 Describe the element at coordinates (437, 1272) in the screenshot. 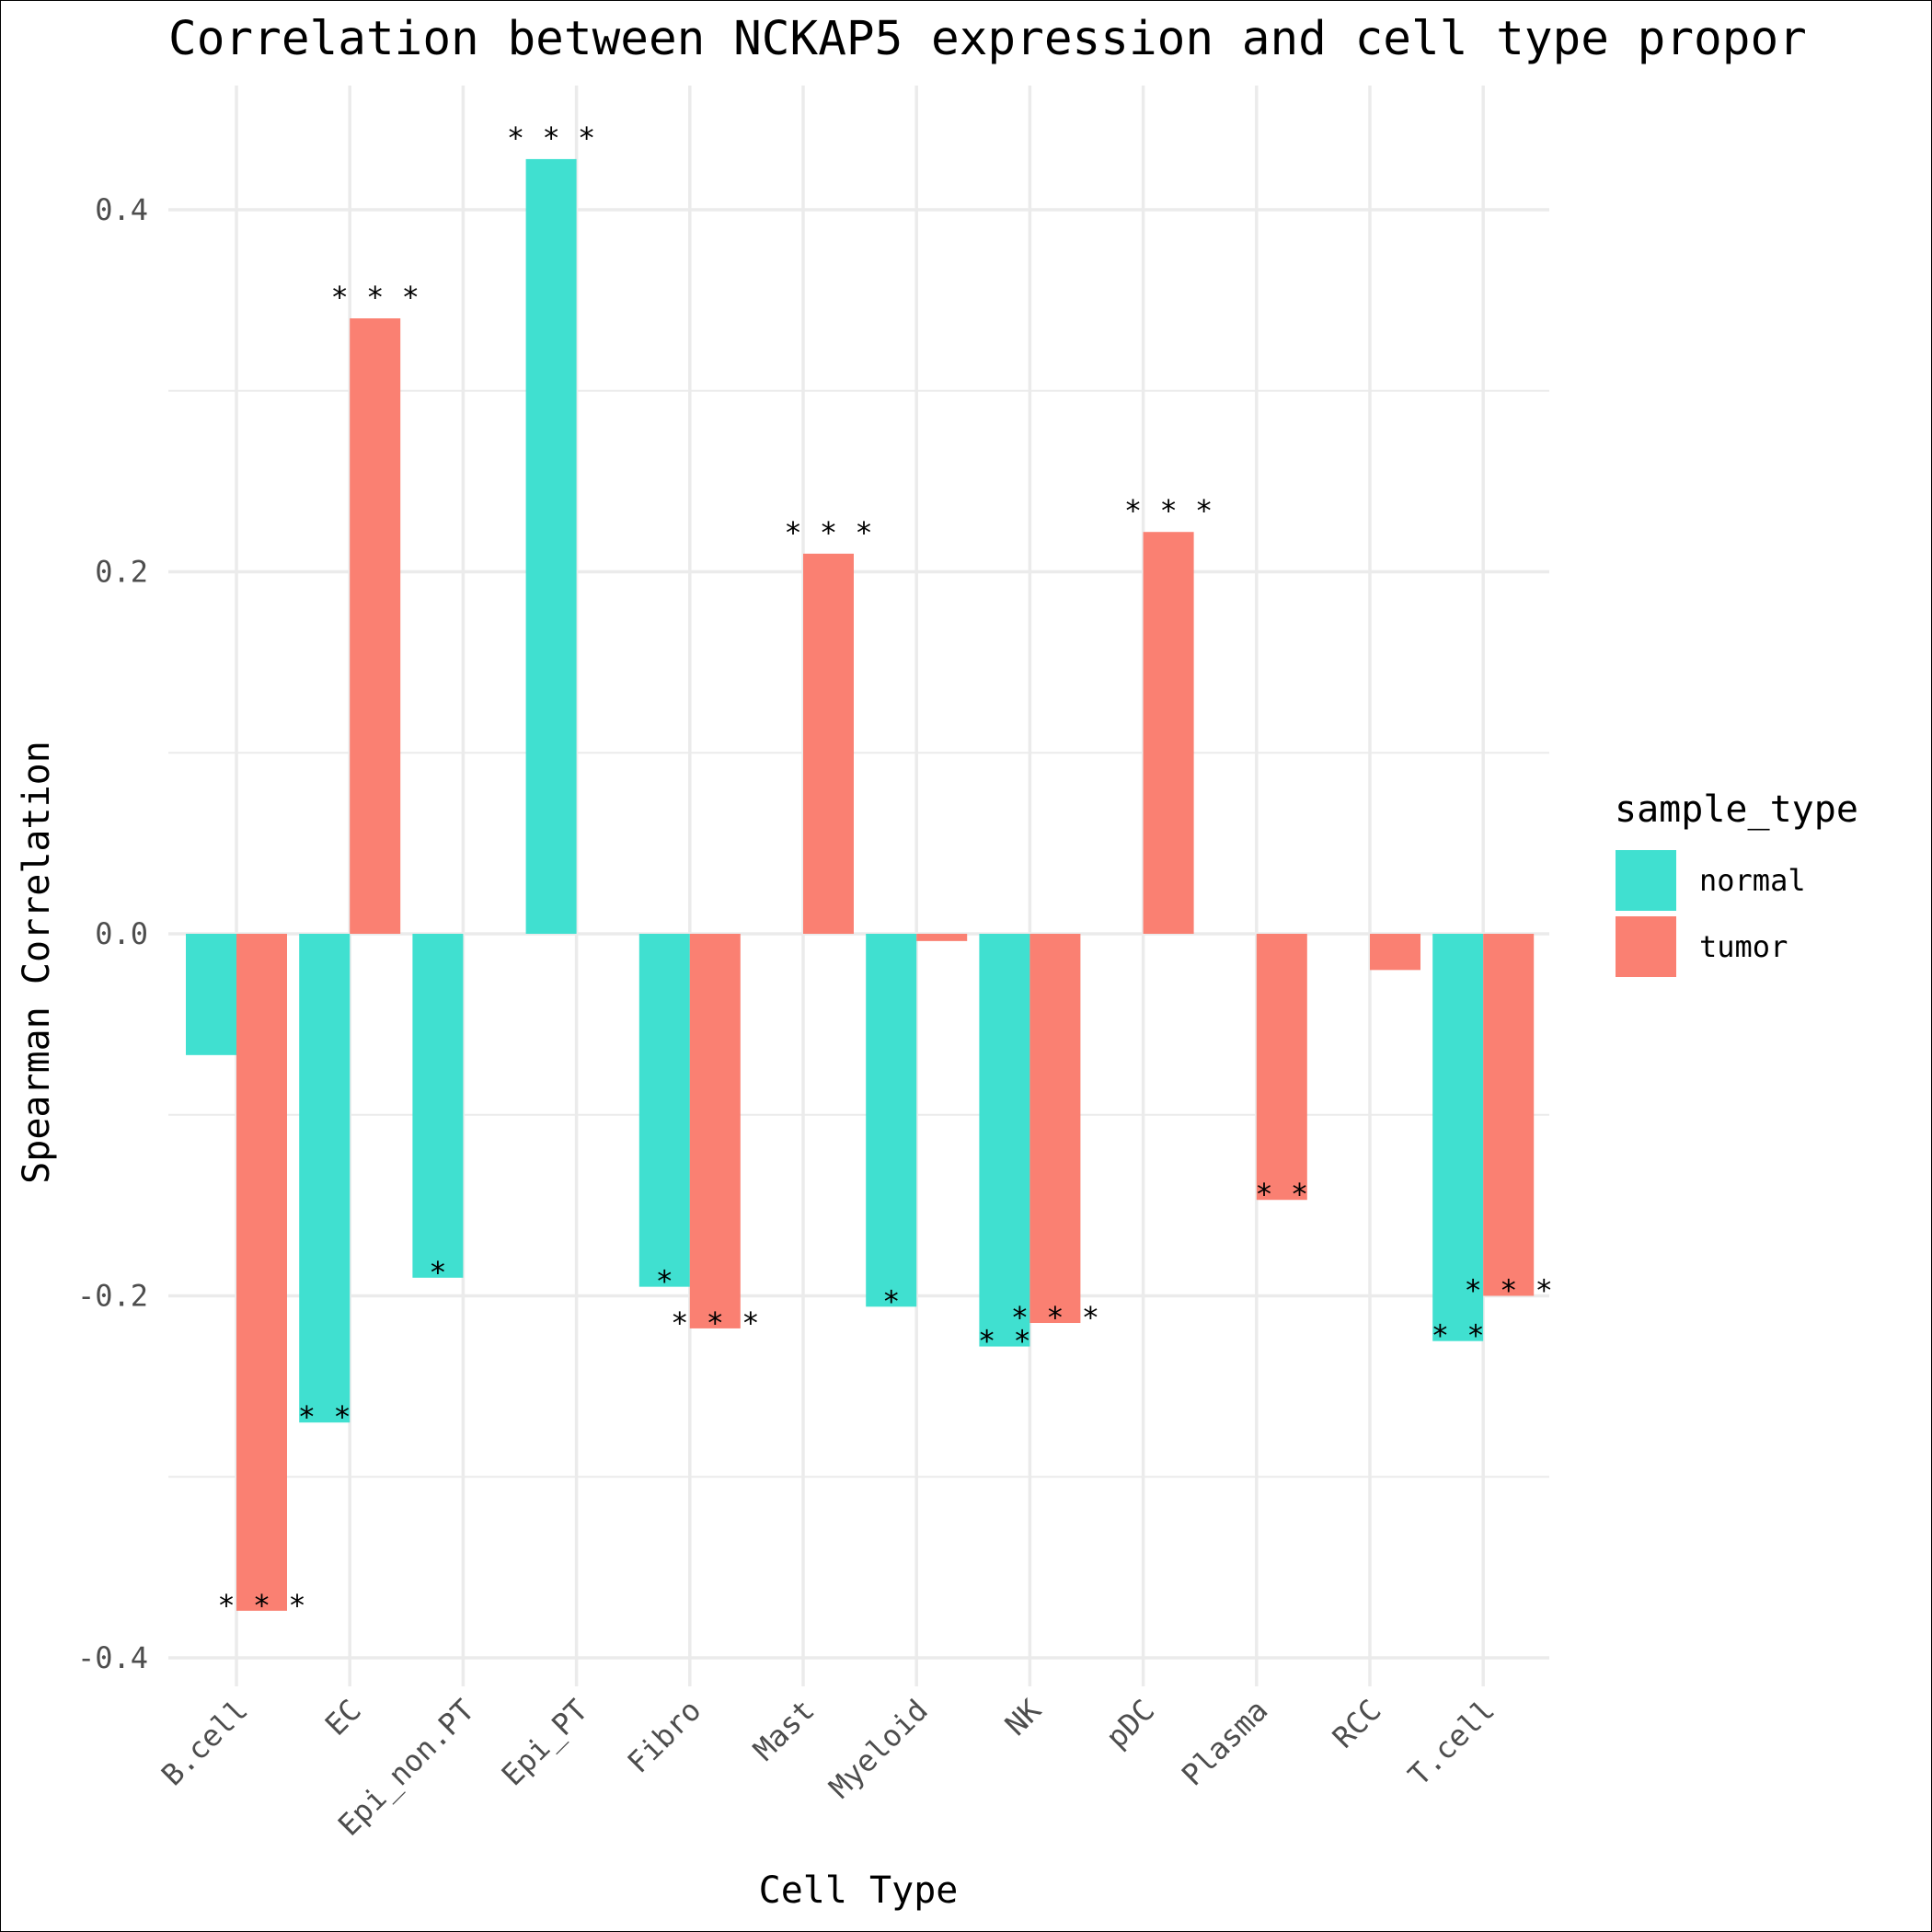

I see `significance-normal-Epi_non.PT: *` at that location.